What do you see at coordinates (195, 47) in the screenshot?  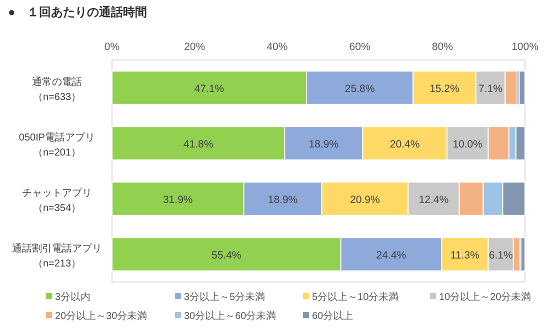 I see `x-tick-label: 20%` at bounding box center [195, 47].